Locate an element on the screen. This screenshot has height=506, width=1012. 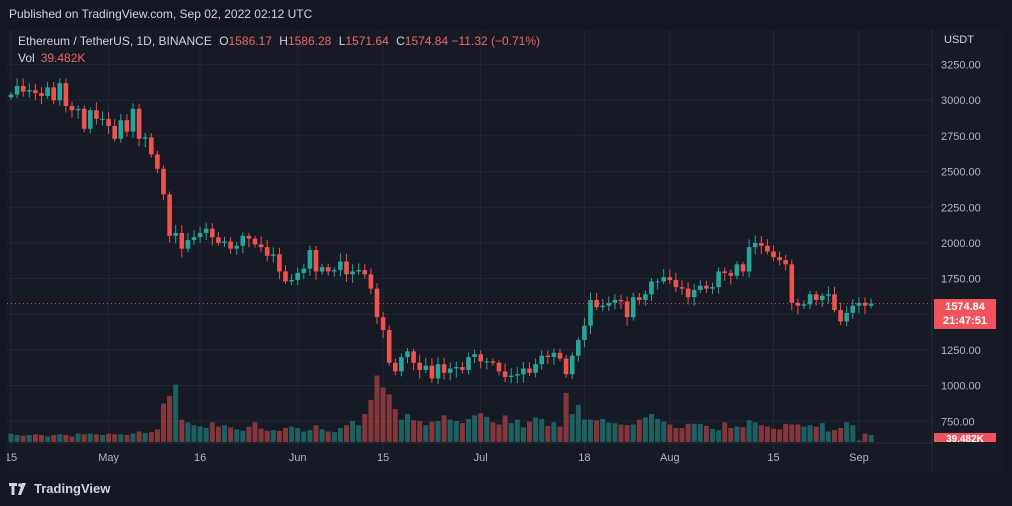
low-label: L is located at coordinates (342, 41).